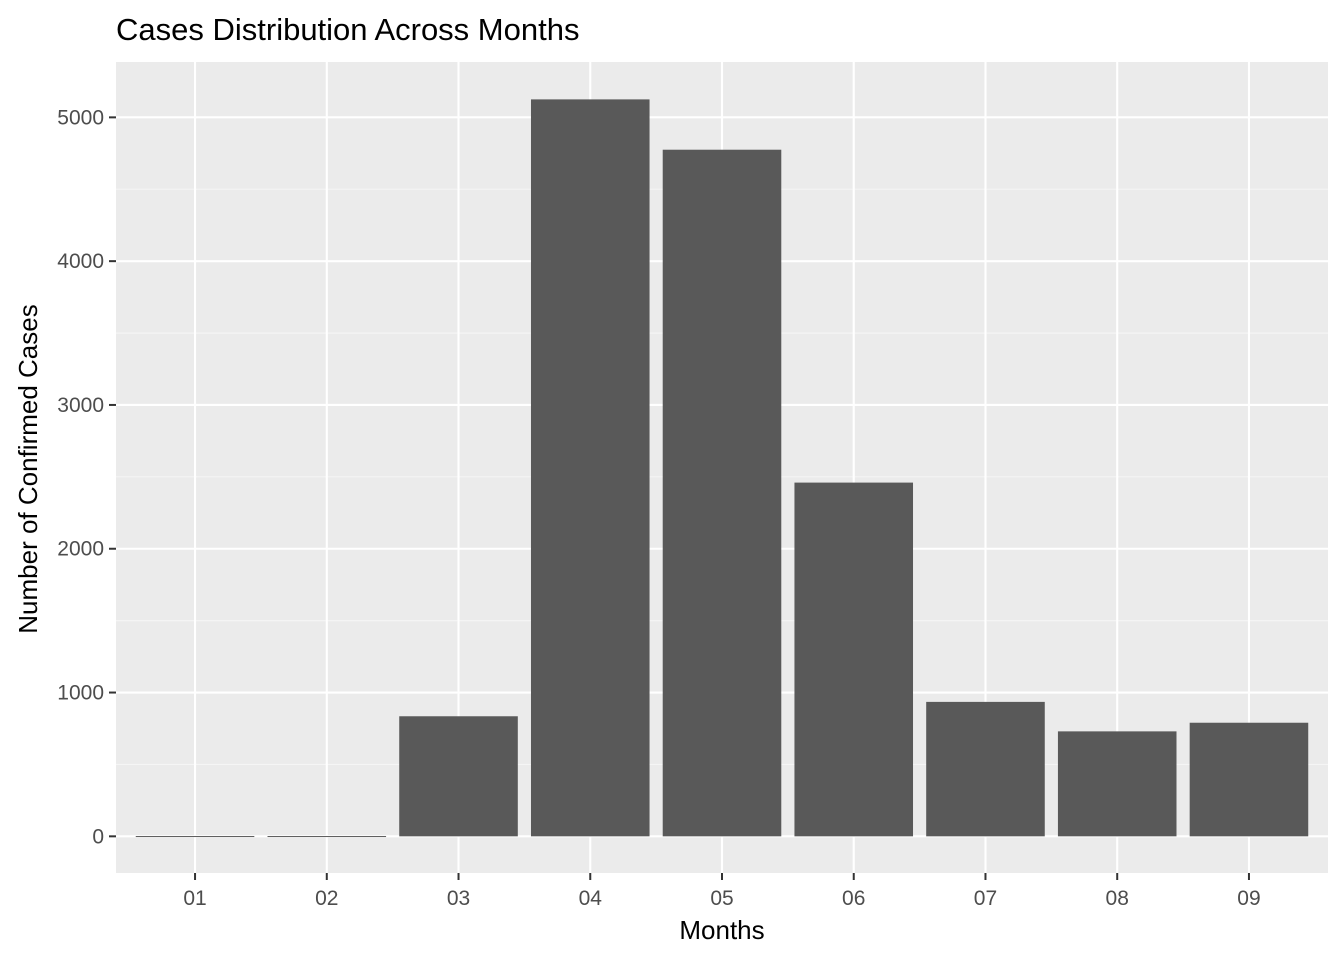  Describe the element at coordinates (80, 693) in the screenshot. I see `y-tick-label: 1000` at that location.